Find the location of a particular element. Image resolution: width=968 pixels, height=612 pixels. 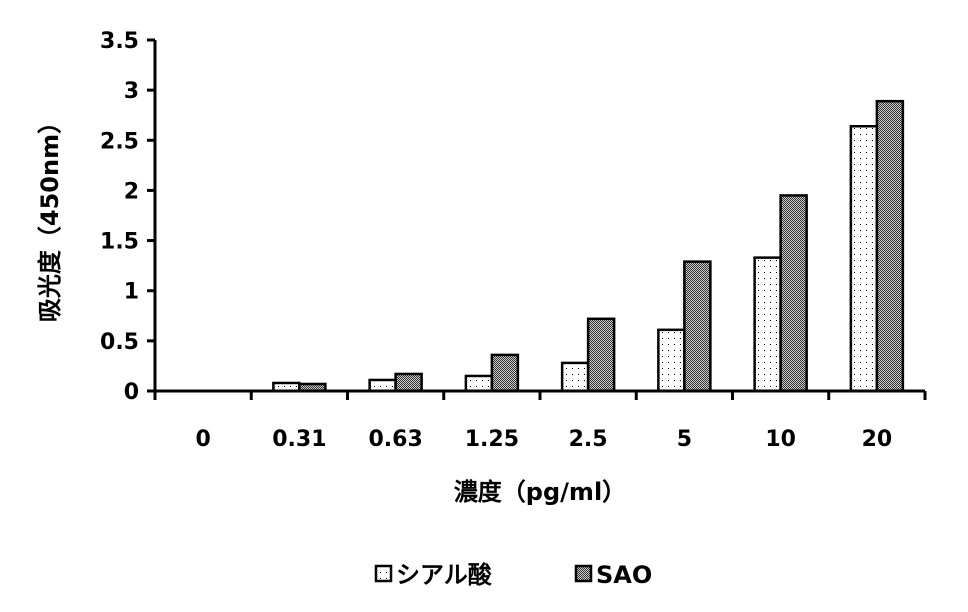

x-tick-label: 2.5 is located at coordinates (588, 439).